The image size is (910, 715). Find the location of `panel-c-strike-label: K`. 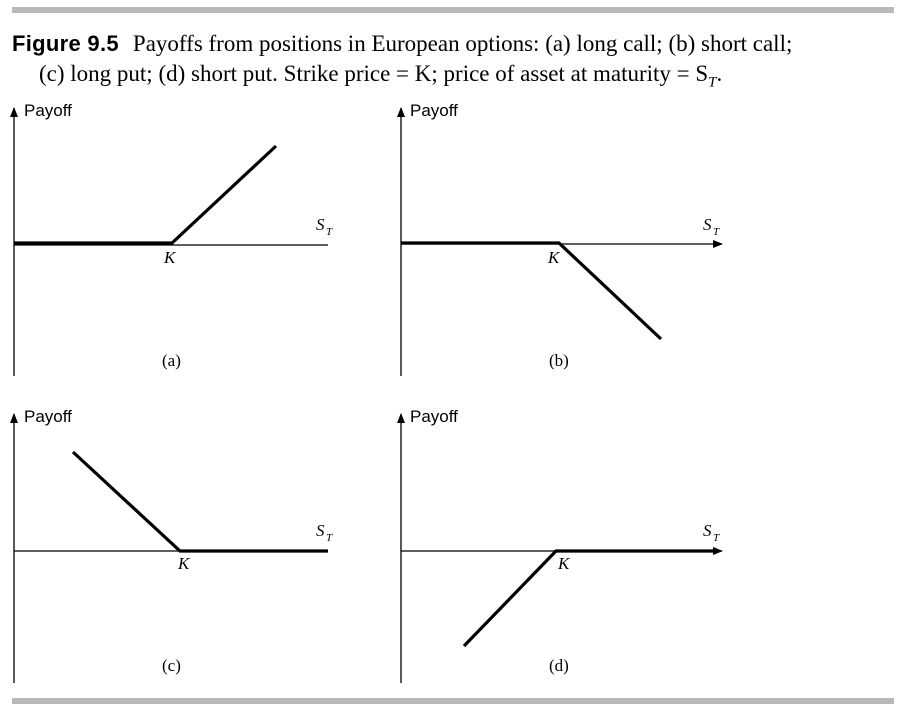

panel-c-strike-label: K is located at coordinates (184, 563).